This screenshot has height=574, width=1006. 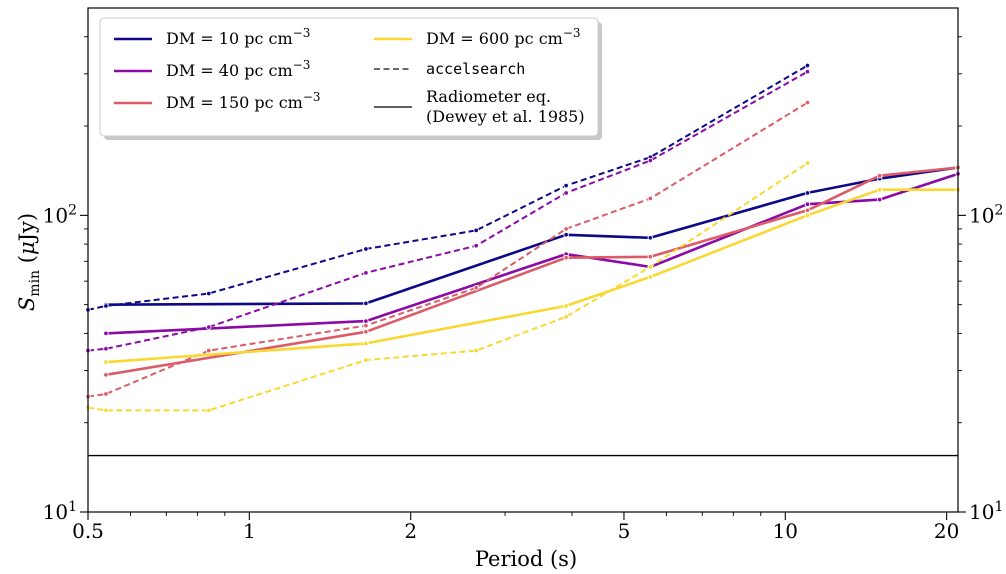 I want to click on legend-label-dm600: DM = 600 pc cm−3, so click(x=503, y=37).